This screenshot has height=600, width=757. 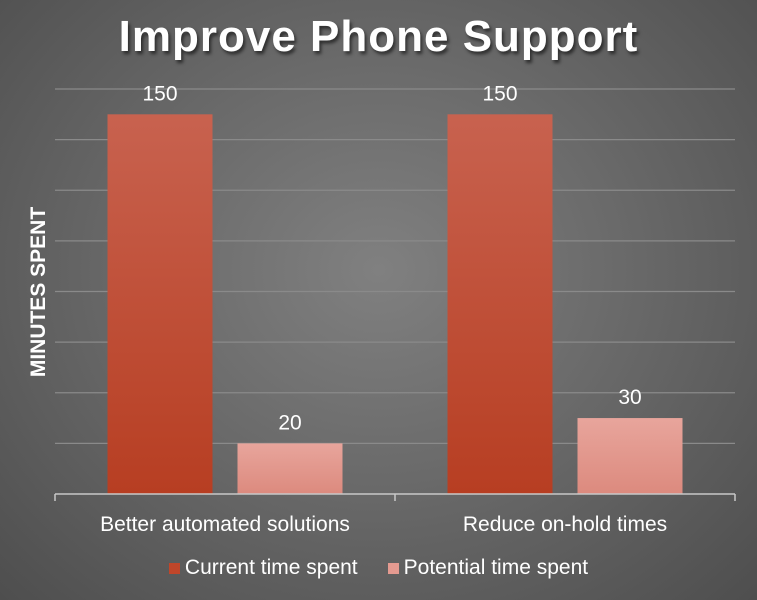 I want to click on legend-item-potential: Potential time spent, so click(x=488, y=568).